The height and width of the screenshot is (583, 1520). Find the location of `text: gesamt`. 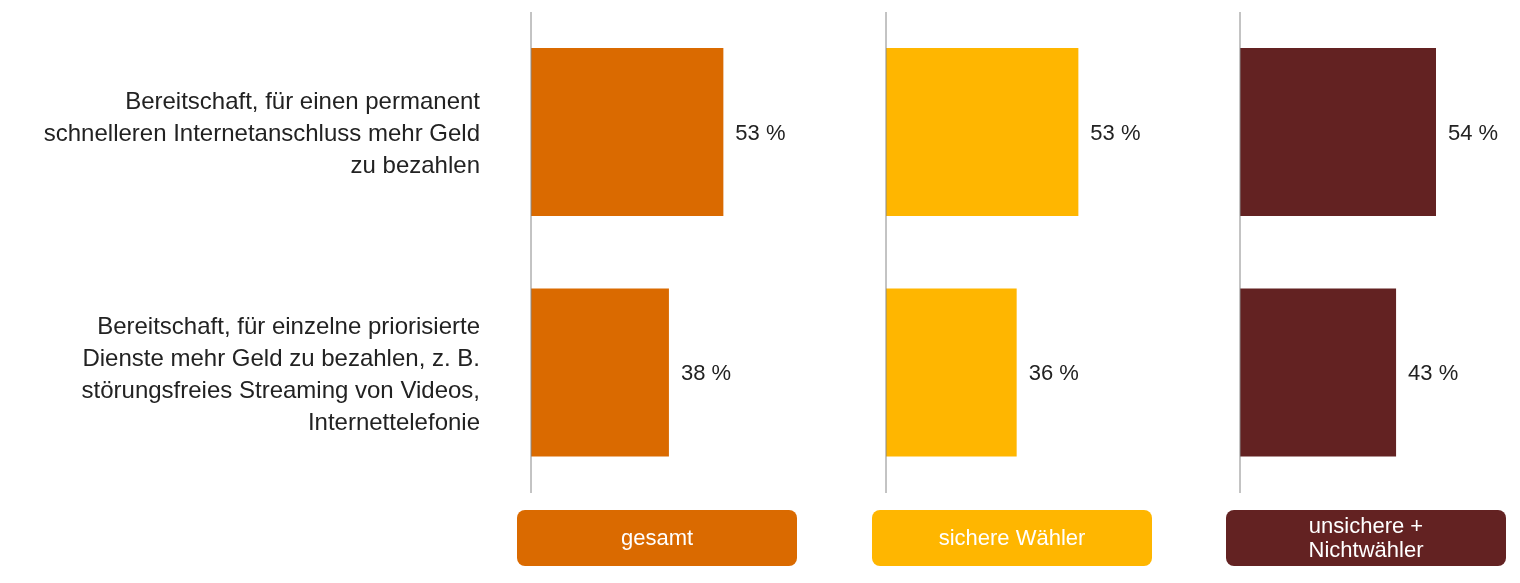

text: gesamt is located at coordinates (657, 538).